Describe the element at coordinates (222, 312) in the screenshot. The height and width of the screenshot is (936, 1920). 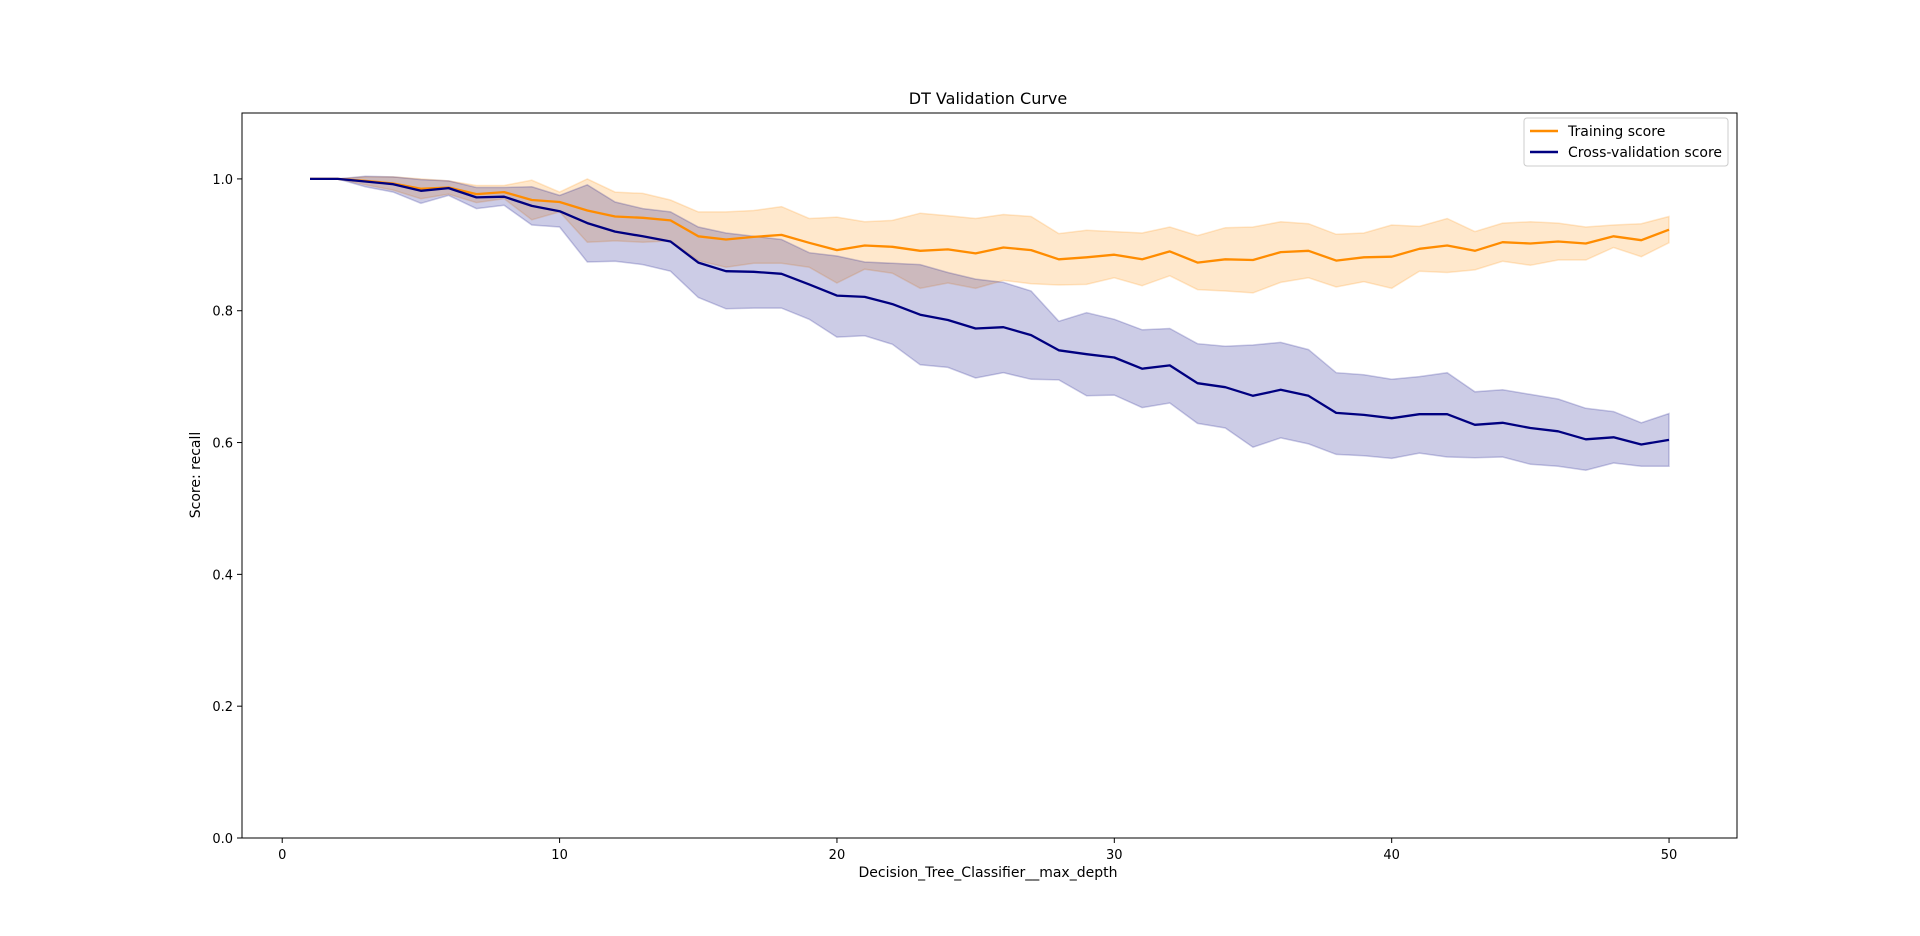
I see `y-tick-label: 0.8` at that location.